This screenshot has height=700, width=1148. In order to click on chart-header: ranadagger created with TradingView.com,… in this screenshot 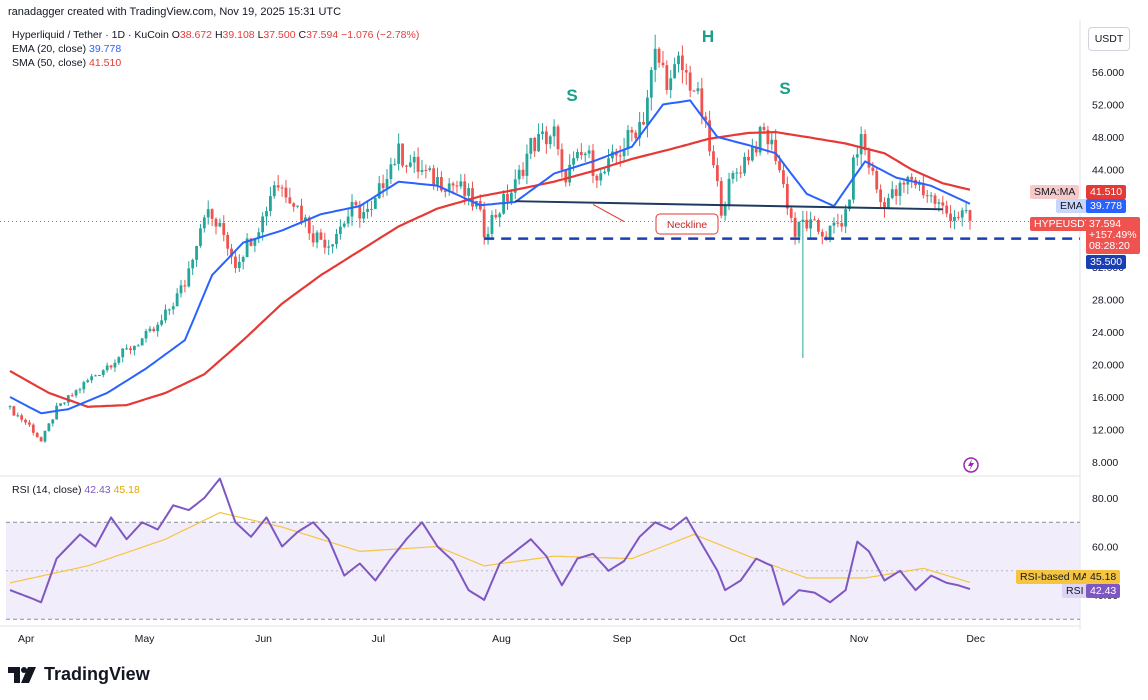, I will do `click(175, 12)`.